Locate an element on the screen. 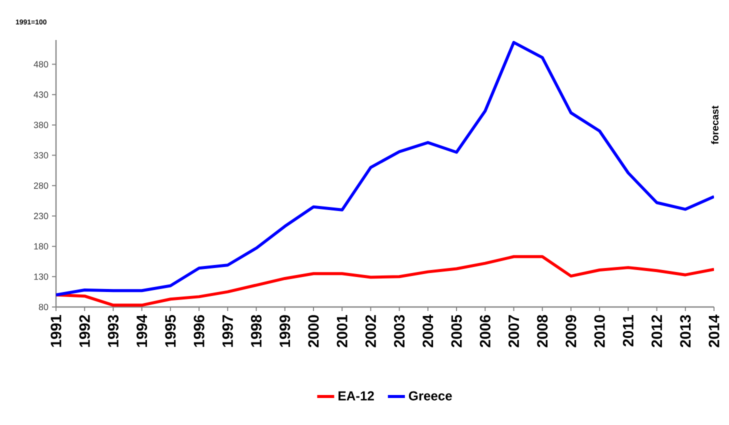  x-tick-label: 1997 is located at coordinates (227, 331).